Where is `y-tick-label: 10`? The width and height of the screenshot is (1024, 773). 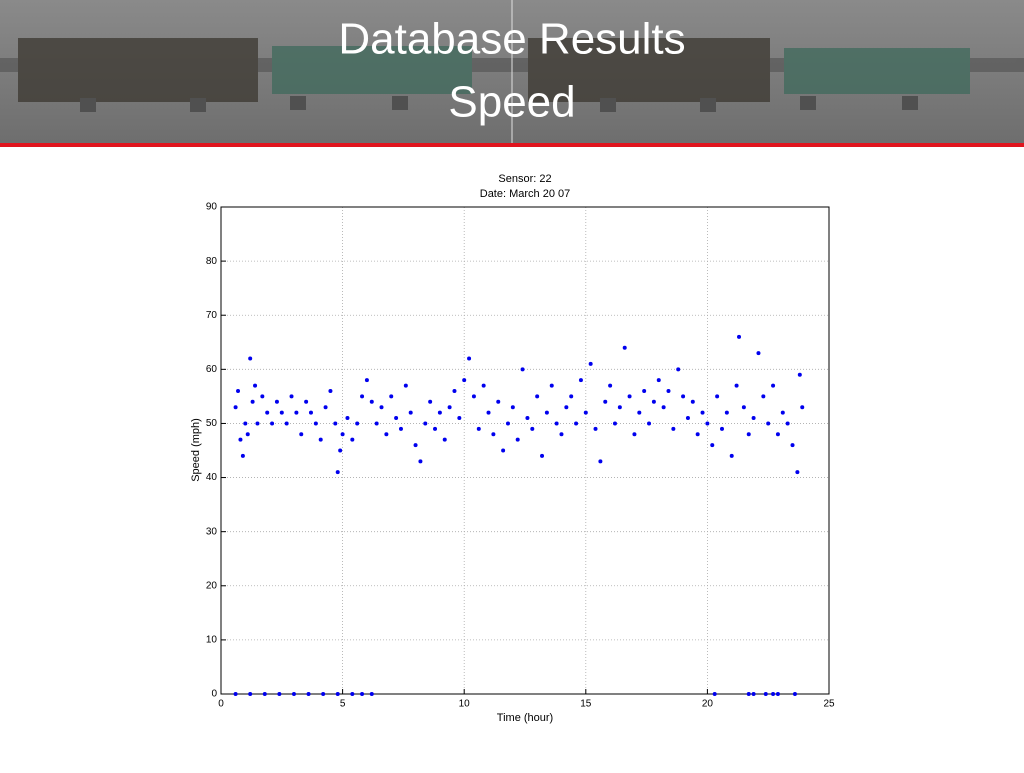 y-tick-label: 10 is located at coordinates (212, 640).